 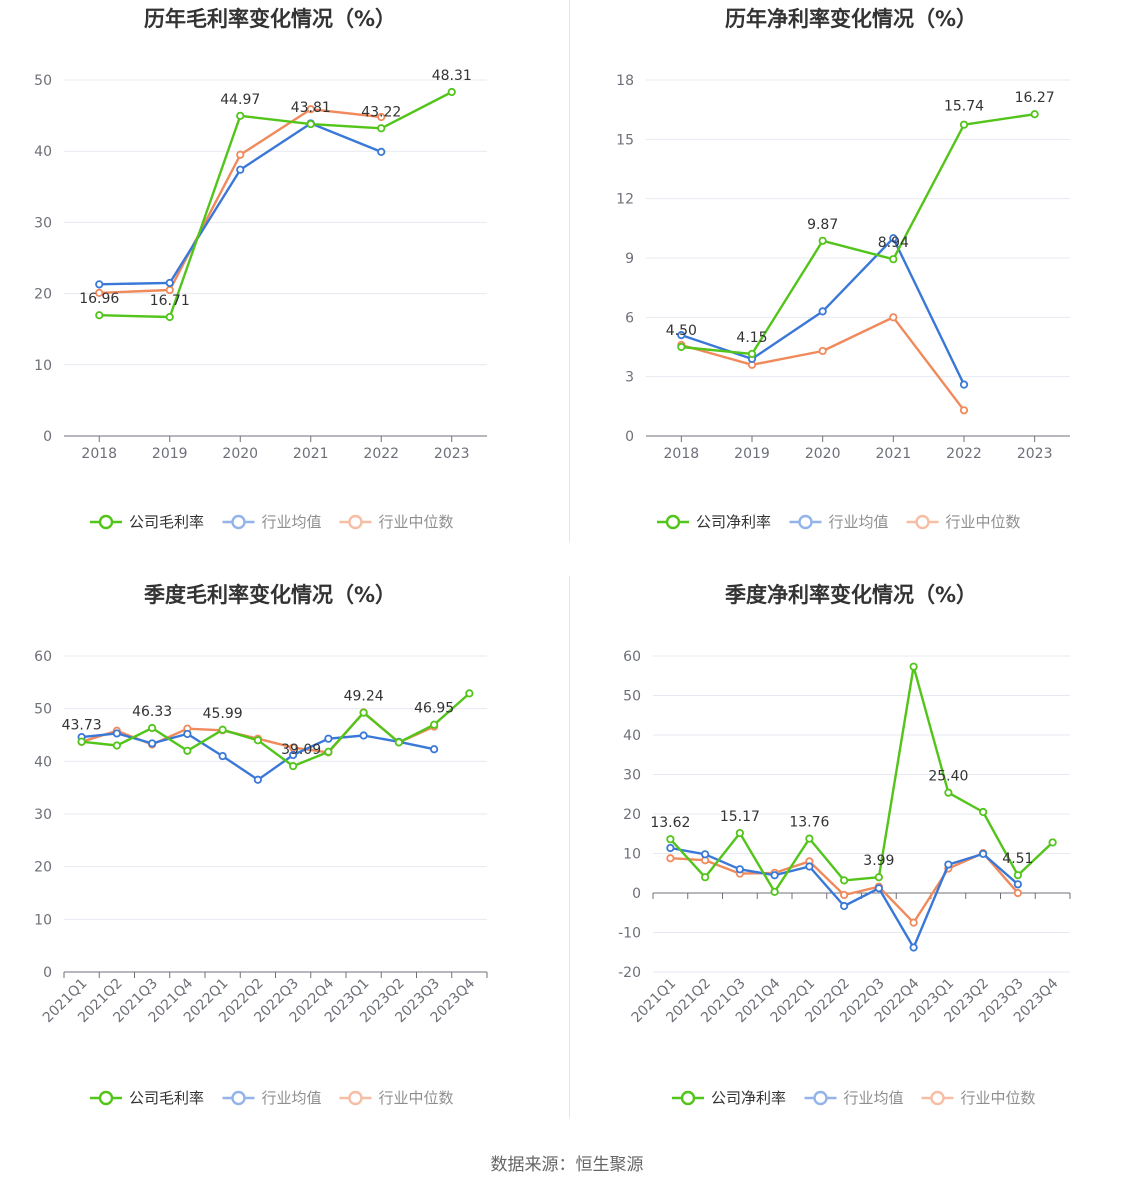 What do you see at coordinates (43, 710) in the screenshot?
I see `y-tick-label: 50` at bounding box center [43, 710].